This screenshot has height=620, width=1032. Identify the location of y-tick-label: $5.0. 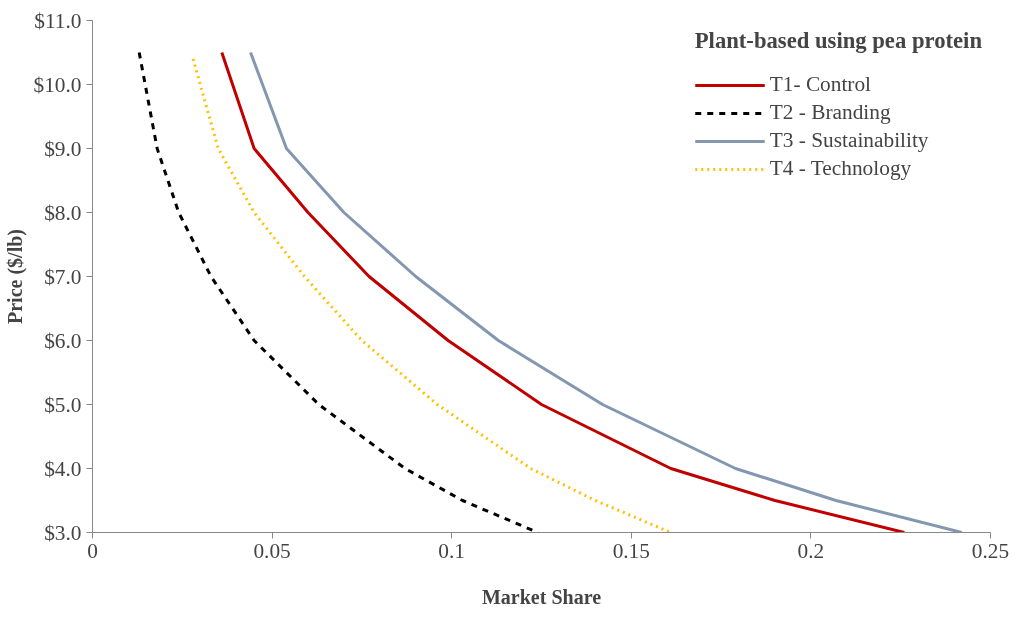
(63, 404).